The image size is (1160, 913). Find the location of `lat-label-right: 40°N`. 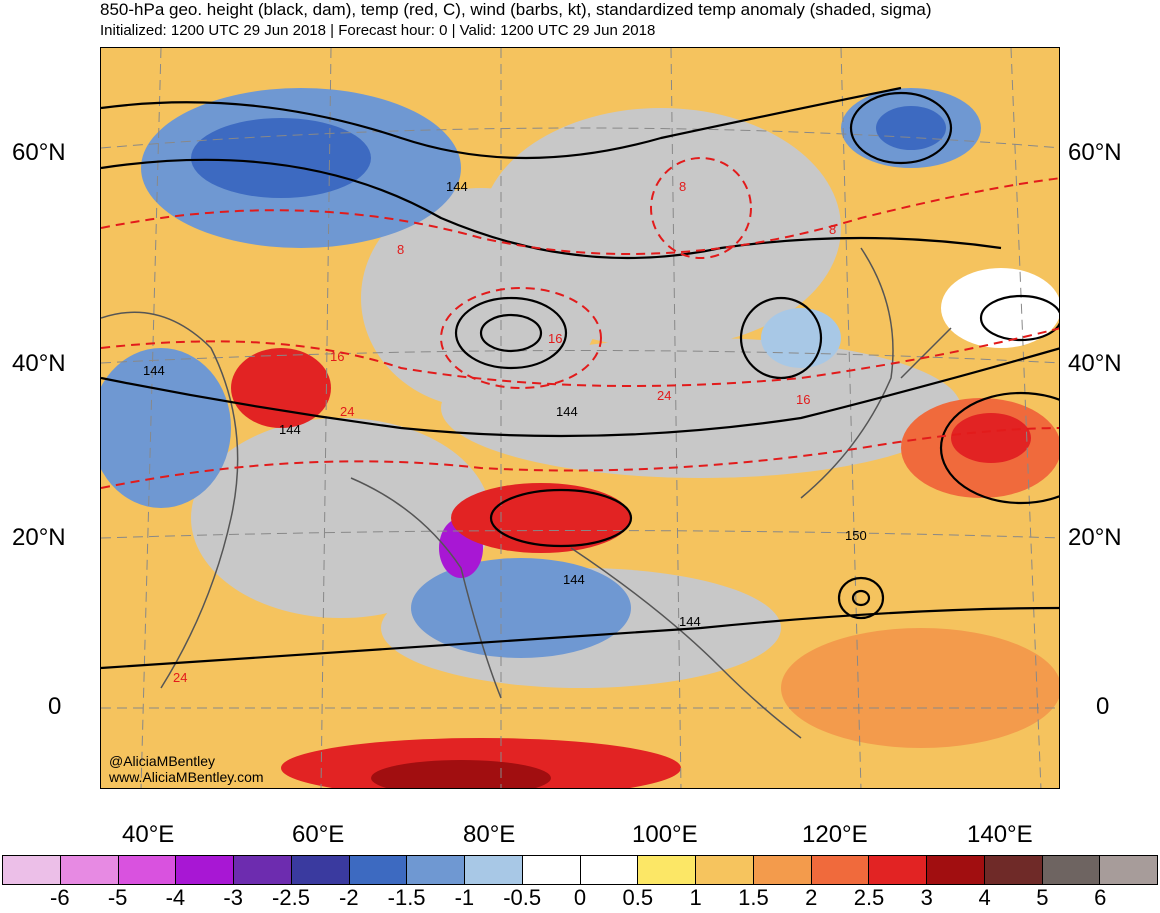

lat-label-right: 40°N is located at coordinates (1095, 363).